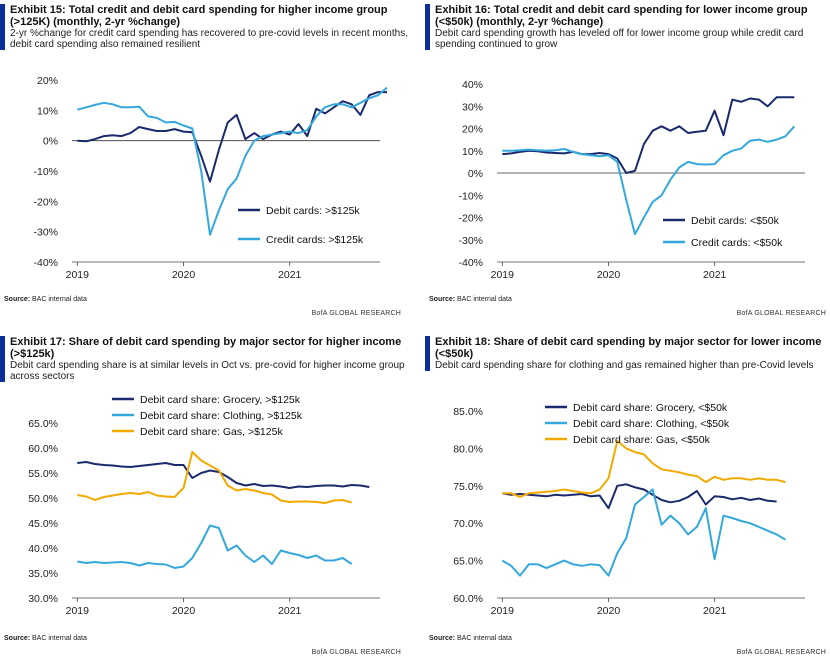 The width and height of the screenshot is (830, 664). I want to click on legend-label-navy: Debit card share: Grocery, <$50k, so click(650, 408).